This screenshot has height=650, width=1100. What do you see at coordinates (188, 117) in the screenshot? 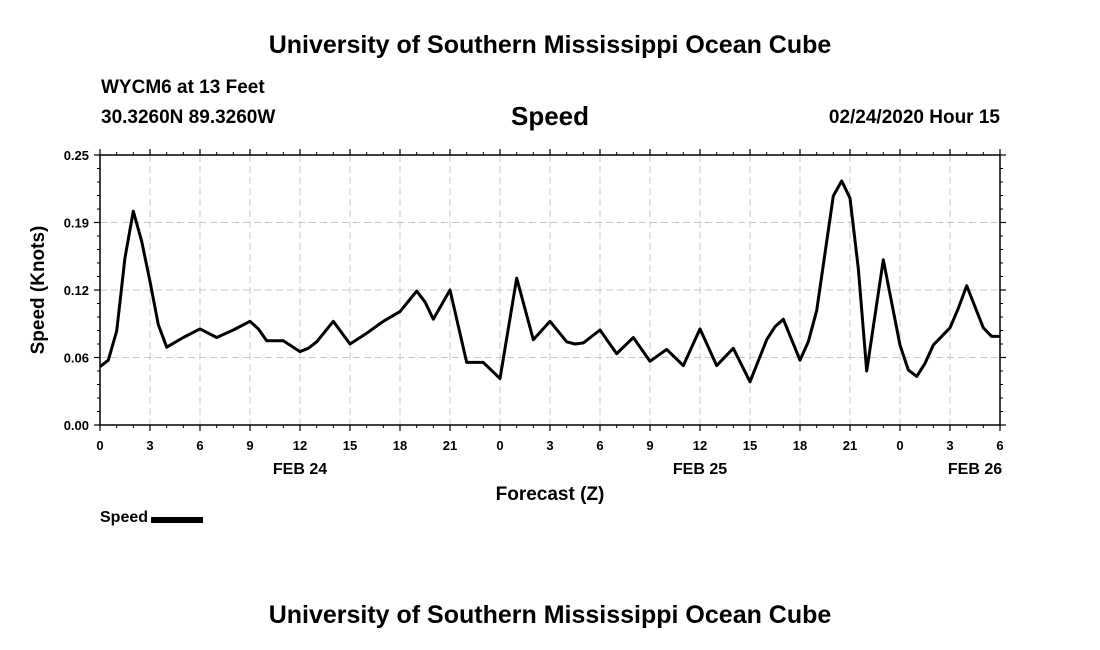
I see `coordinates-label: 30.3260N 89.3260W` at bounding box center [188, 117].